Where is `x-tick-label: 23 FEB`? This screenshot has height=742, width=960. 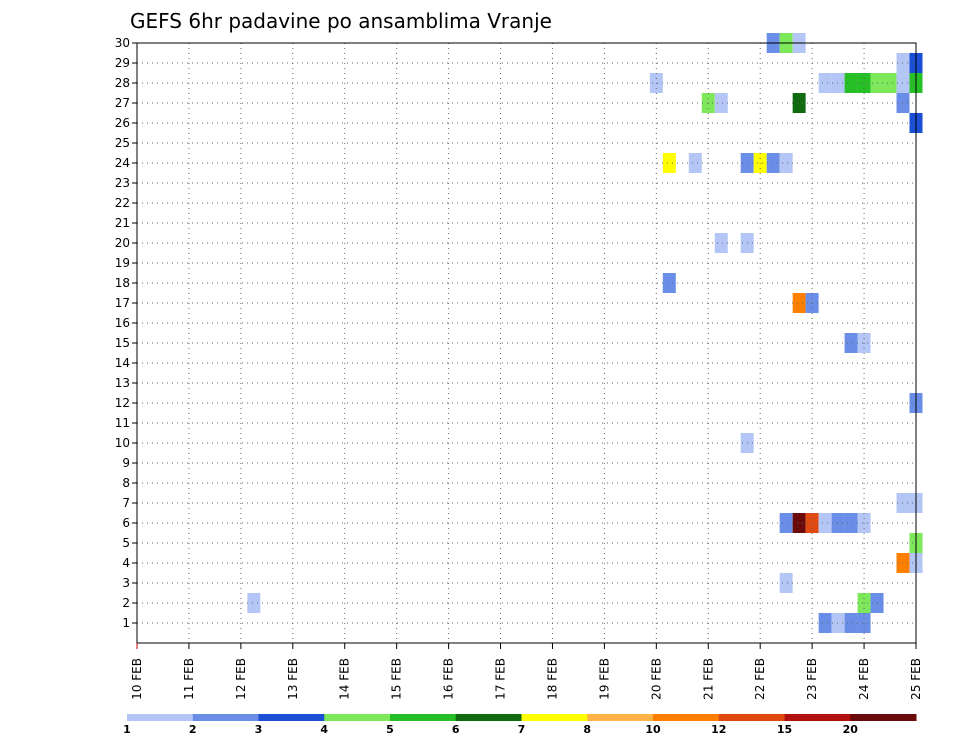
x-tick-label: 23 FEB is located at coordinates (812, 679).